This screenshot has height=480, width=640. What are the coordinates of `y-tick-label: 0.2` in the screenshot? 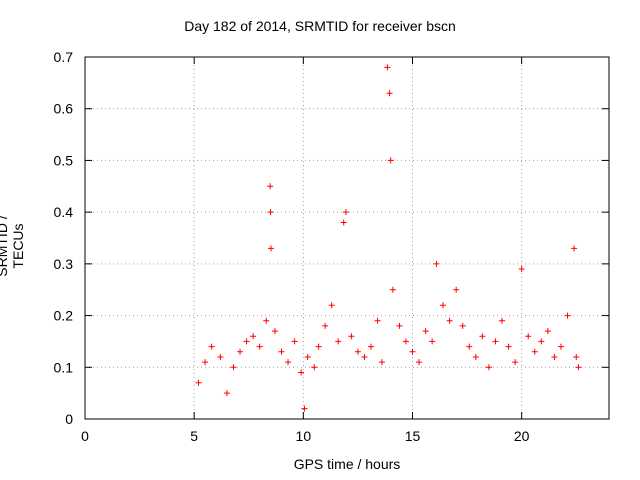 It's located at (64, 316).